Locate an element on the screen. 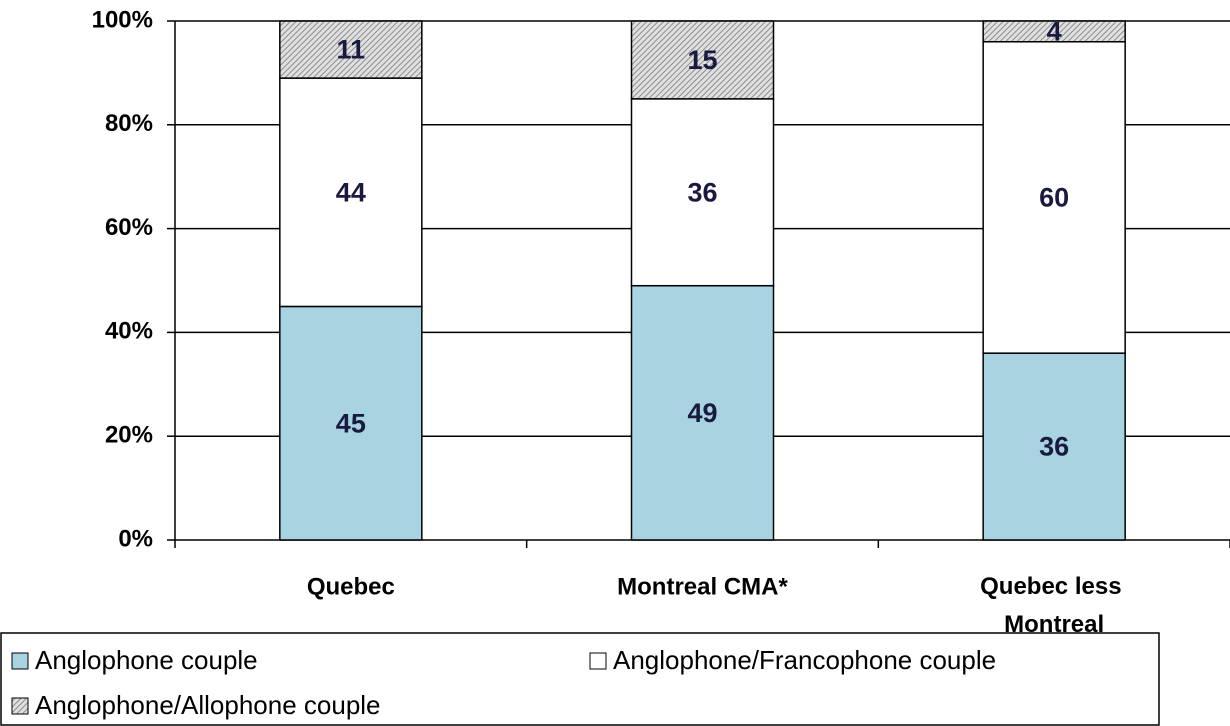 The height and width of the screenshot is (726, 1230). legend-label: Anglophone/Allophone couple is located at coordinates (208, 705).